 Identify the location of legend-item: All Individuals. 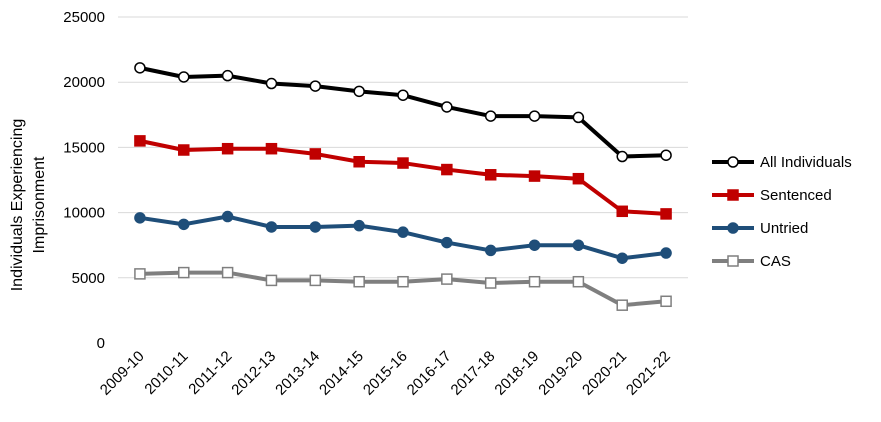
(782, 162).